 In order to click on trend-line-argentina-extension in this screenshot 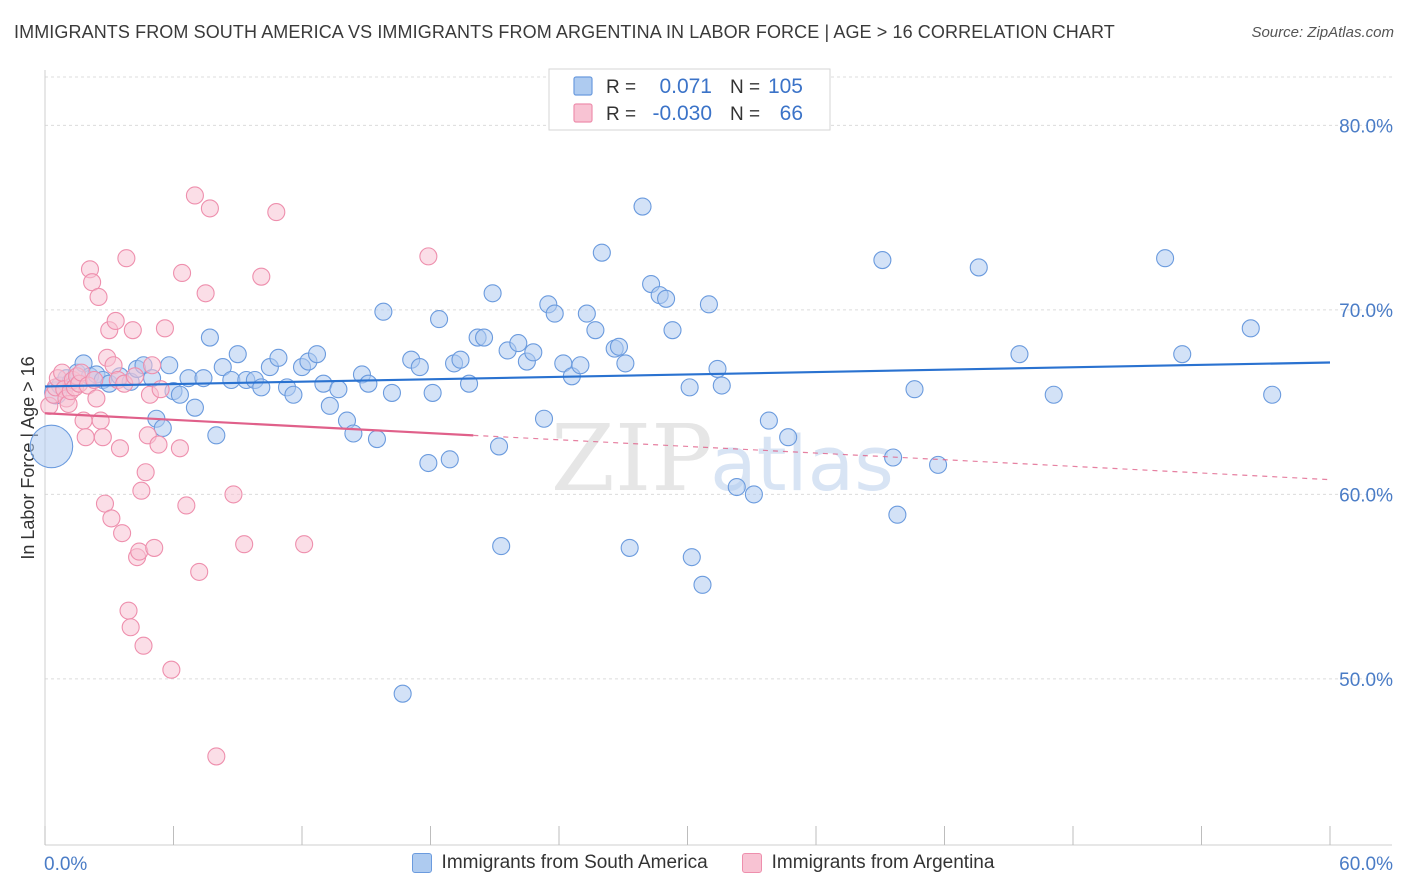, I will do `click(902, 457)`.